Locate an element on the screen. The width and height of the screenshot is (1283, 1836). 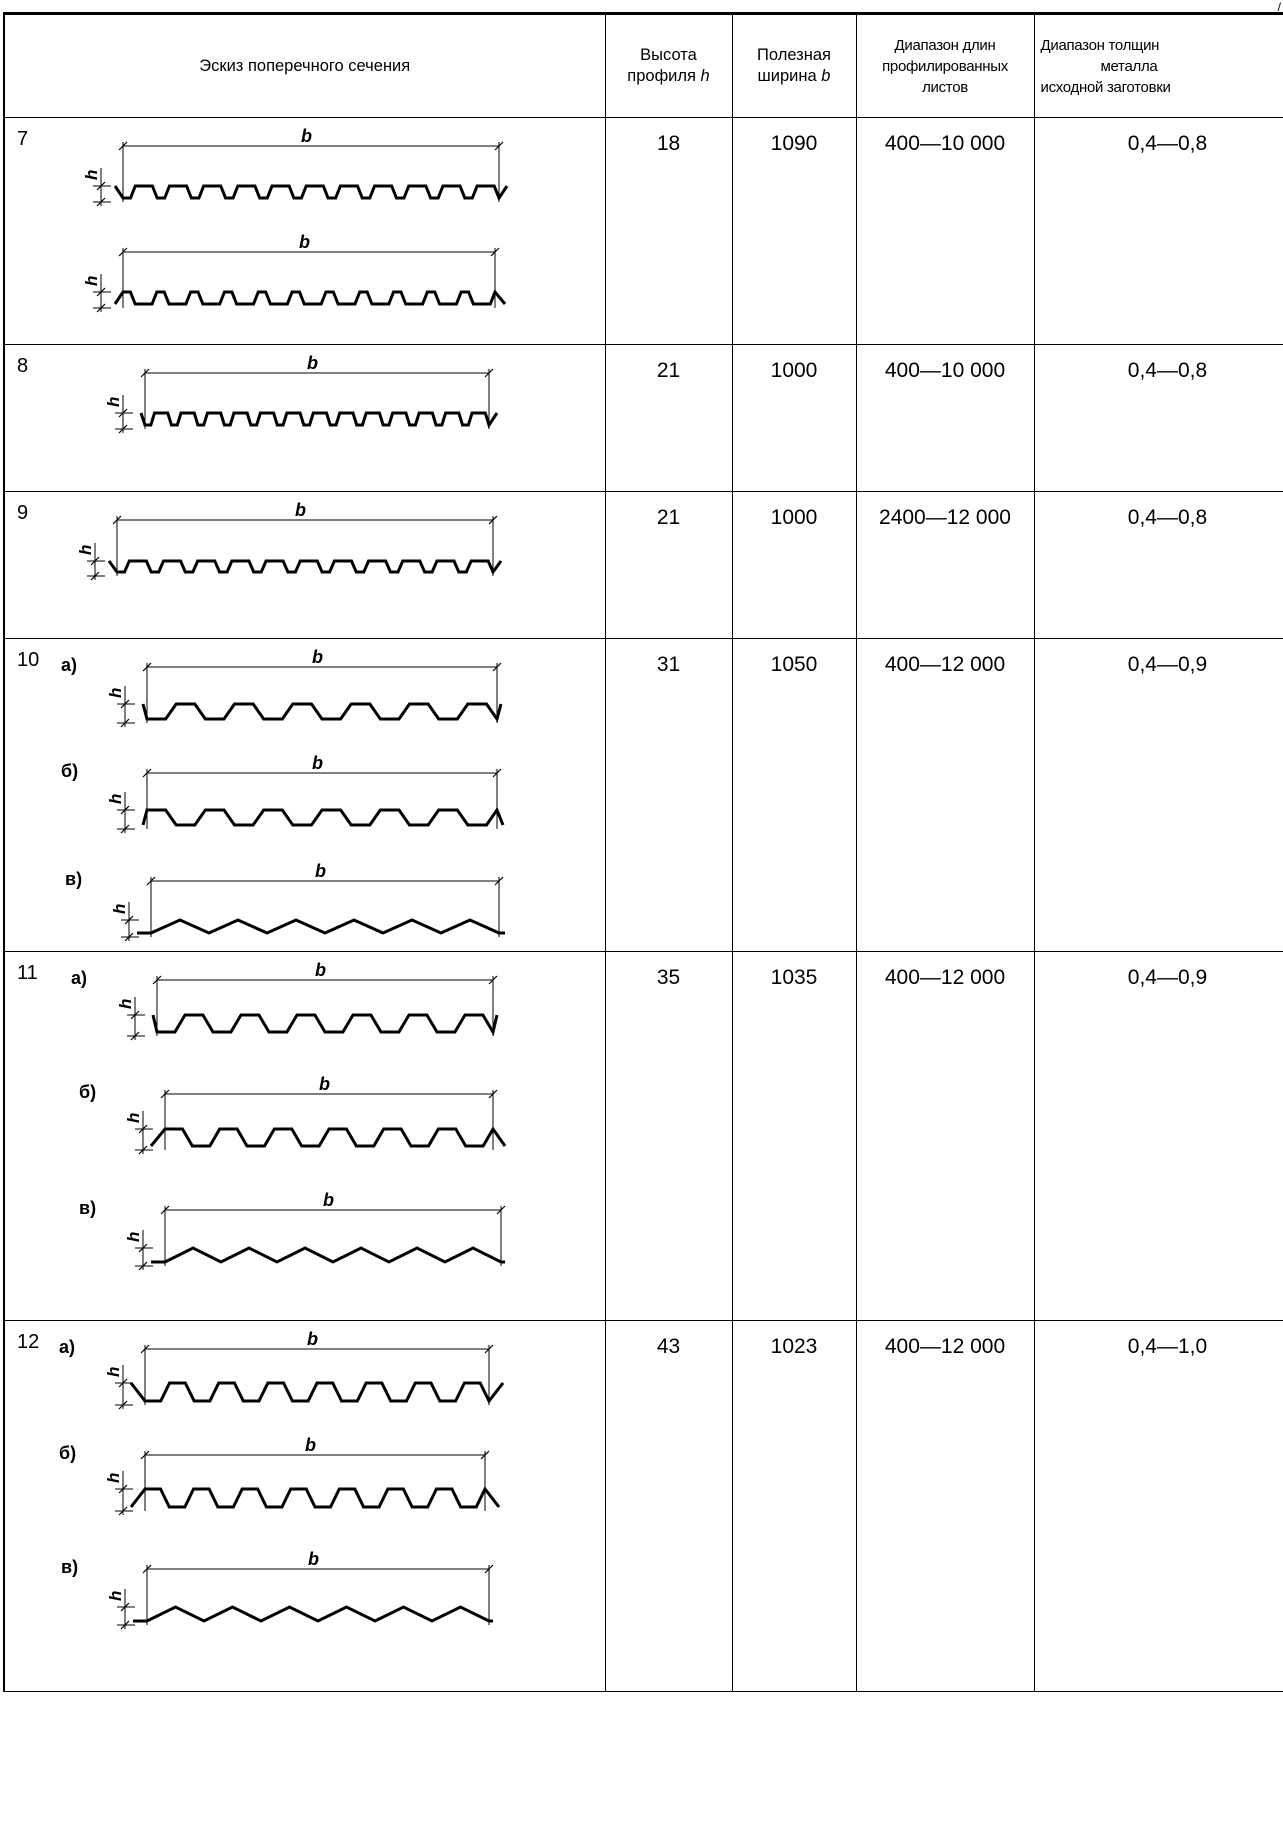
cell-thickness: 0,4—0,8 is located at coordinates (1158, 418).